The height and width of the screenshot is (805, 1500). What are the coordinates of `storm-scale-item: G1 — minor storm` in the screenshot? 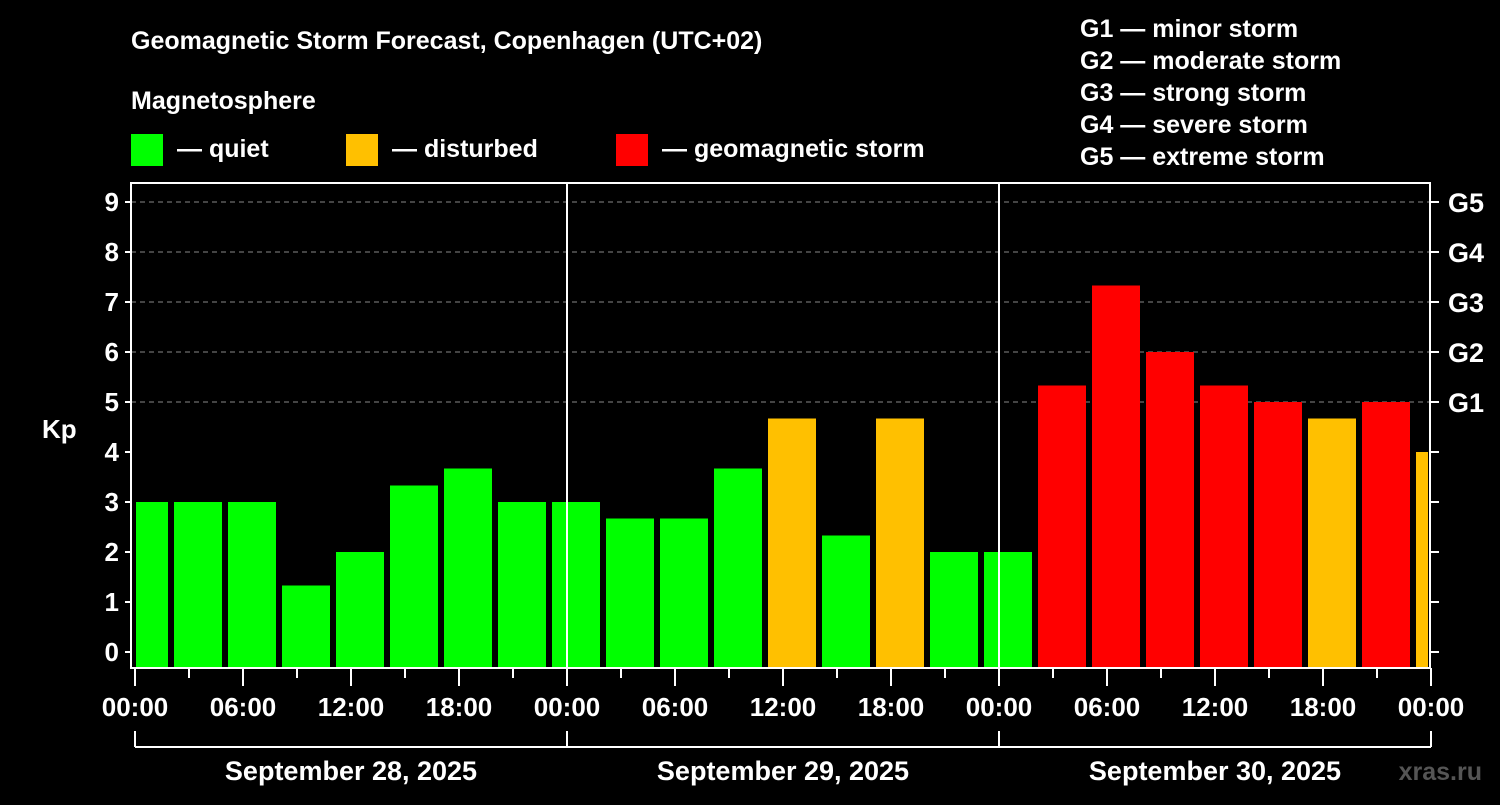 It's located at (1189, 29).